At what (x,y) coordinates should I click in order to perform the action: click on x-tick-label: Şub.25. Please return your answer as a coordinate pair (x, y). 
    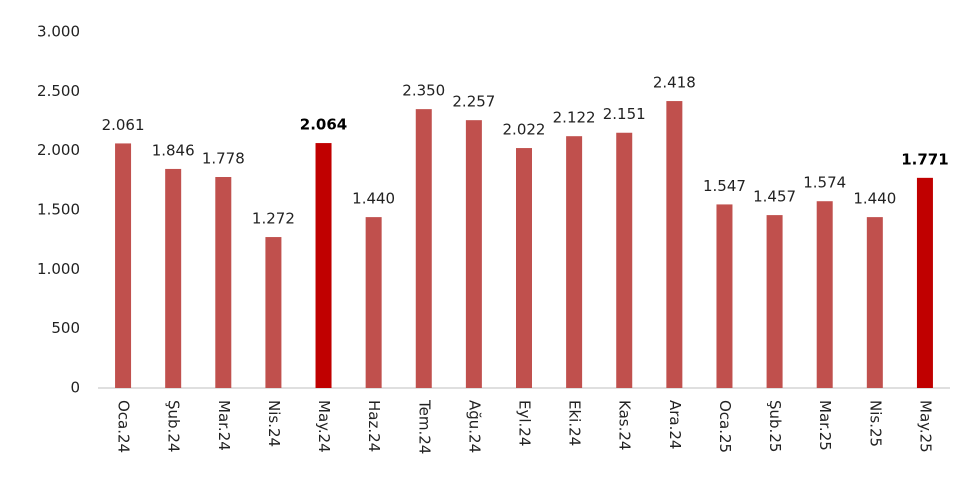
    Looking at the image, I should click on (775, 426).